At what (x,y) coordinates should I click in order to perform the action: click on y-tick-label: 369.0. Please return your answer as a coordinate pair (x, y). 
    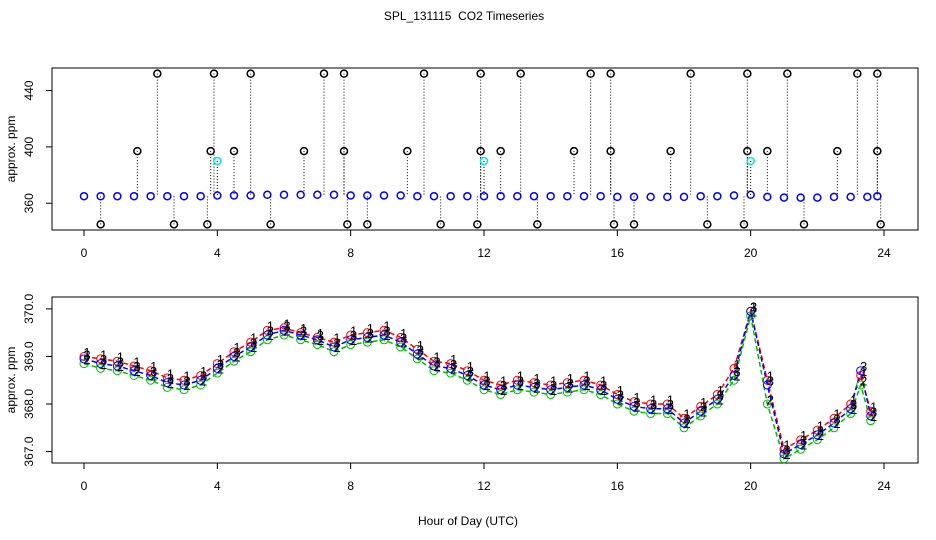
    Looking at the image, I should click on (29, 356).